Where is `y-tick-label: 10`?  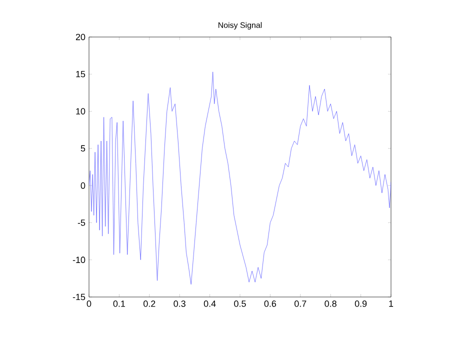
y-tick-label: 10 is located at coordinates (81, 111).